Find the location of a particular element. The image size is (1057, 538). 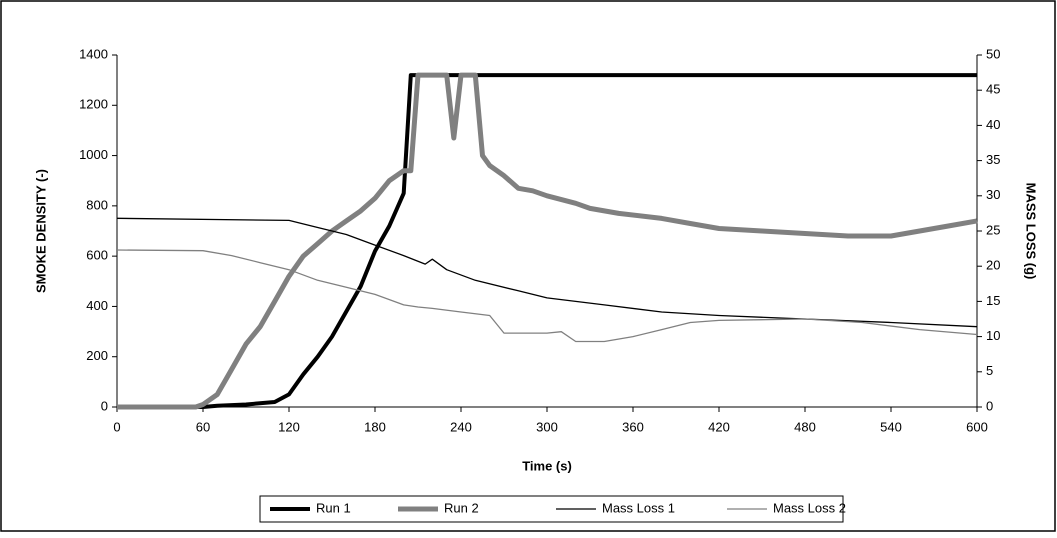

y-tick-label: 200 is located at coordinates (97, 355).